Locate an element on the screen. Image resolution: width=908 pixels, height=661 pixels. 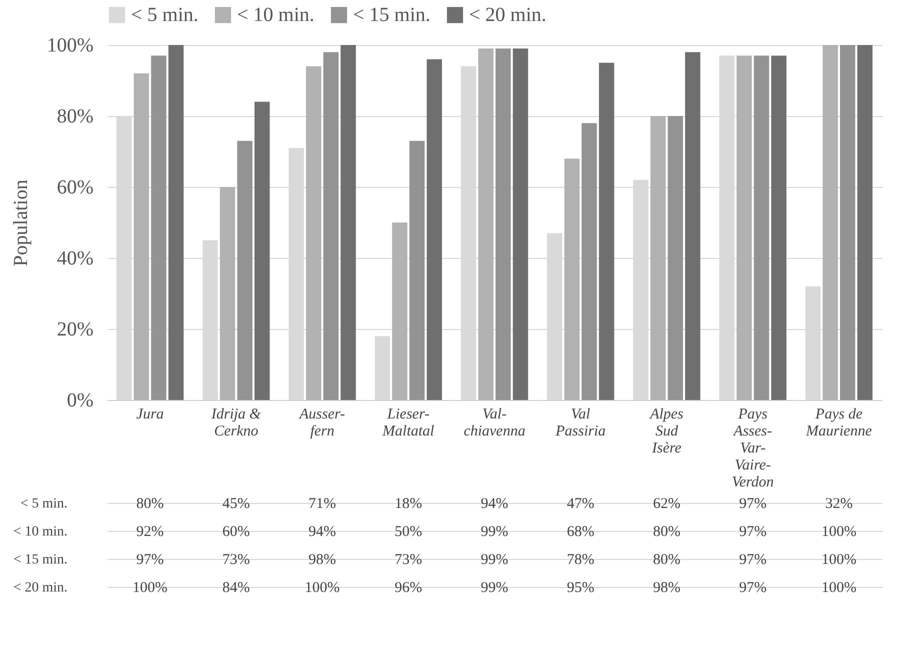
text: < 20 min. is located at coordinates (40, 588).